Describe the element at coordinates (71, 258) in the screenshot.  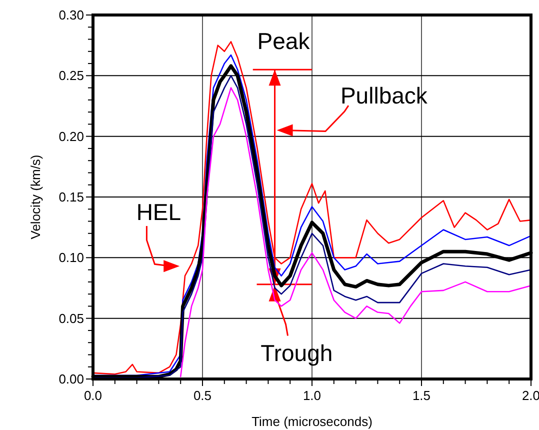
I see `y-tick-label: 0.10` at that location.